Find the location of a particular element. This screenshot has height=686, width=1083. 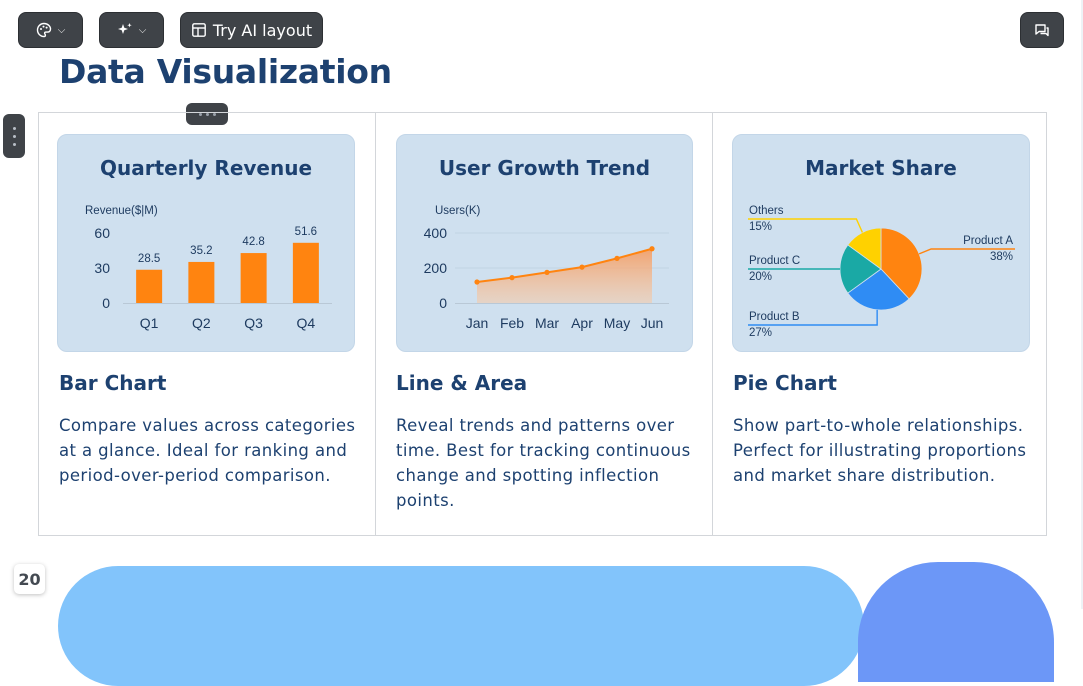

bar-y-tick-label: 30 is located at coordinates (102, 268).